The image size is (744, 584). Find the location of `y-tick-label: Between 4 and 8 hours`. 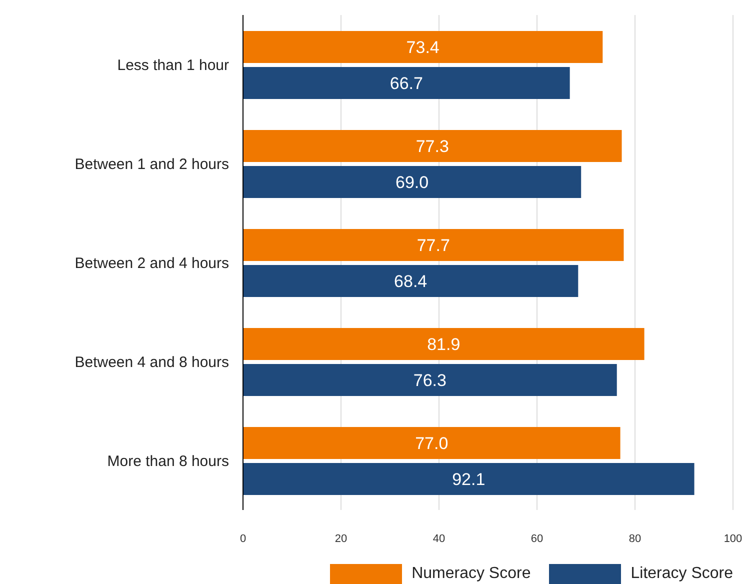

y-tick-label: Between 4 and 8 hours is located at coordinates (151, 362).